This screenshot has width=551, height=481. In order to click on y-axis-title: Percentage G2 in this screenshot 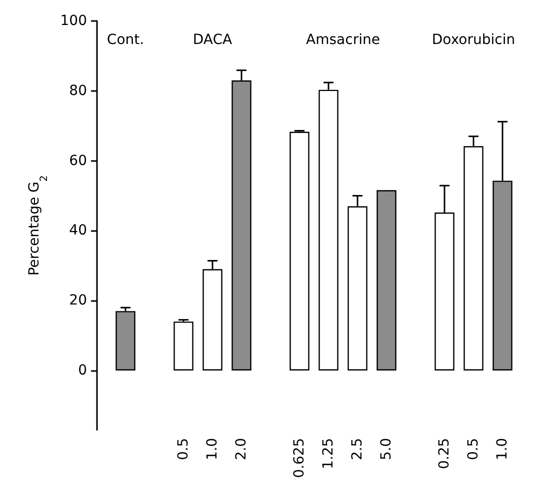, I will do `click(38, 225)`.